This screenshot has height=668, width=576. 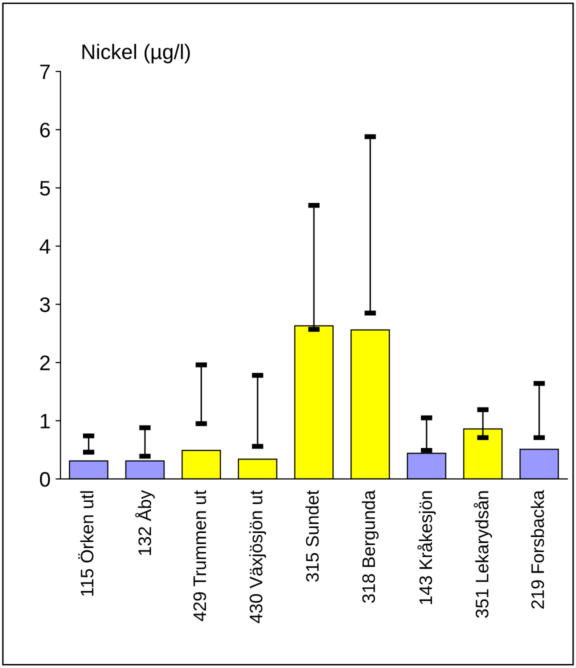 I want to click on x-tick-label: 132 Åby, so click(x=145, y=522).